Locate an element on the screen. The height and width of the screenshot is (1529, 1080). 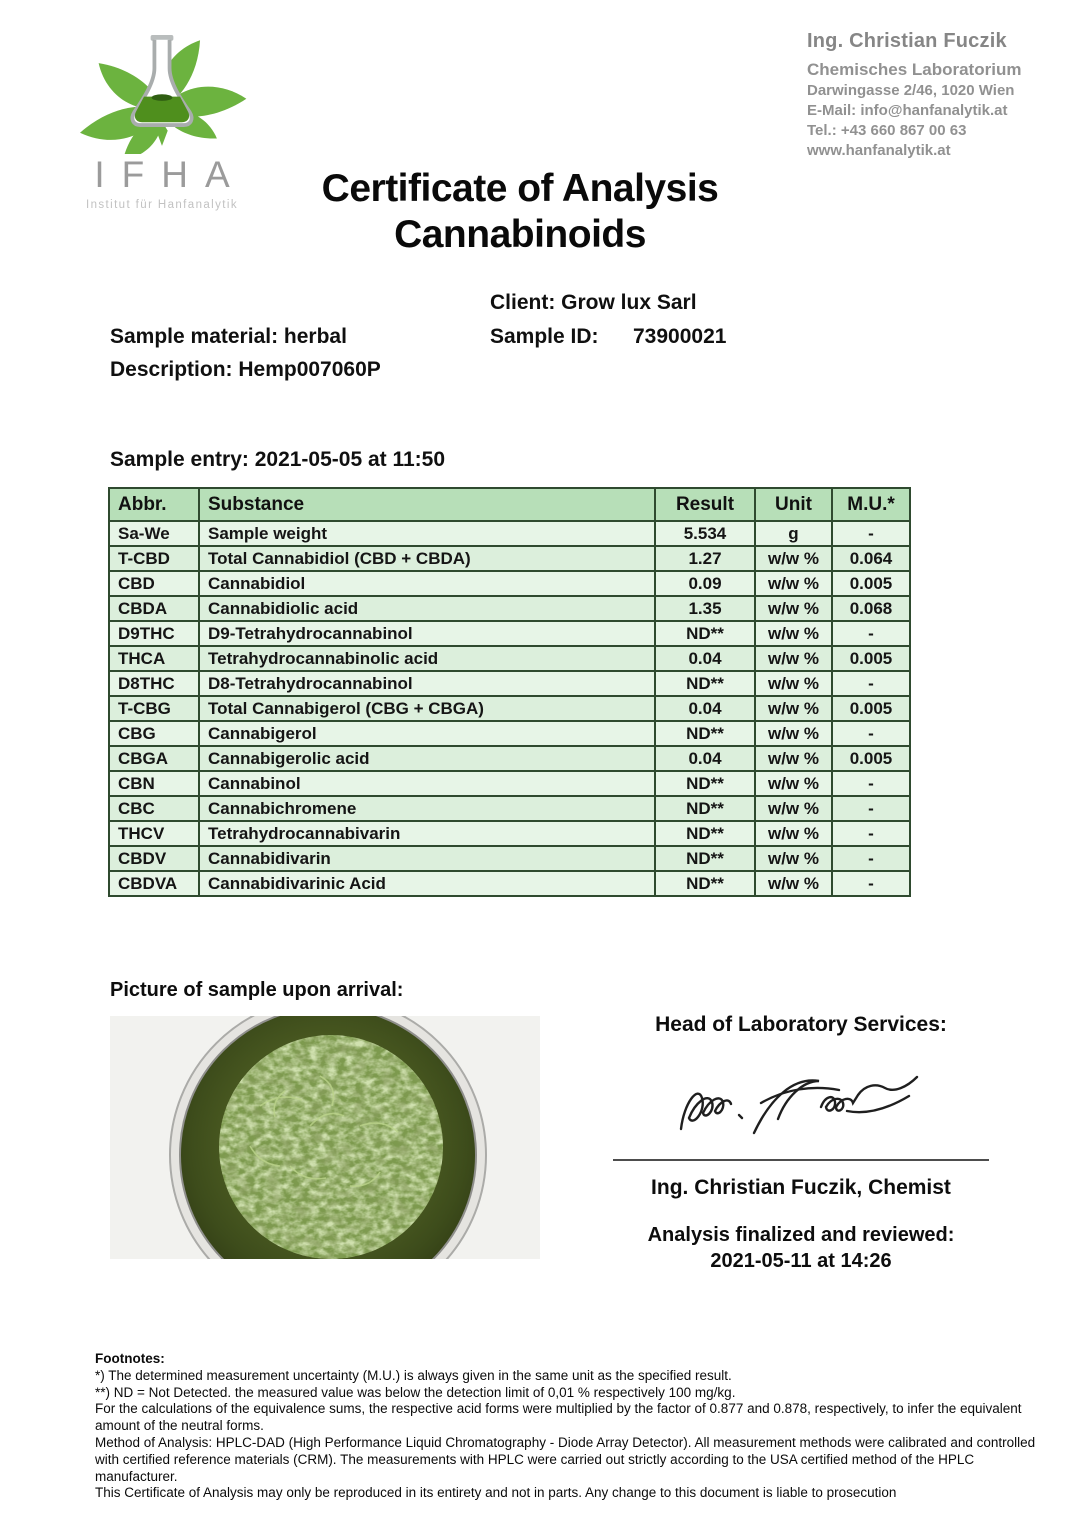
table-row: CBGA Cannabigerolic acid 0.04 w/w % 0.005 is located at coordinates (509, 758).